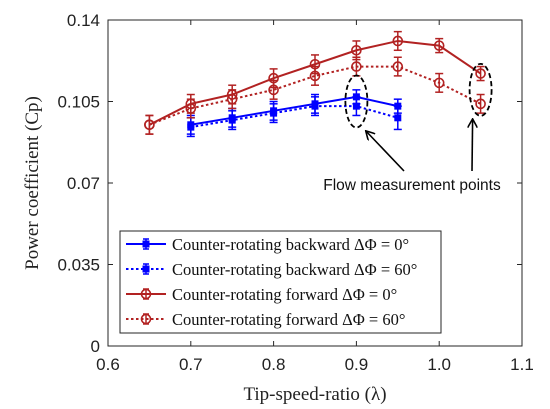 The height and width of the screenshot is (409, 550). What do you see at coordinates (83, 20) in the screenshot?
I see `y-tick-label: 0.14` at bounding box center [83, 20].